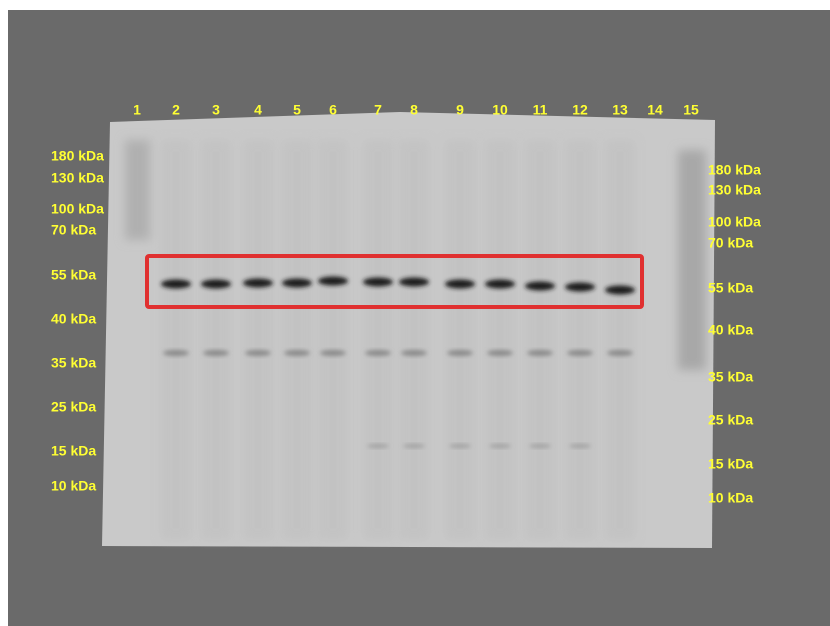  What do you see at coordinates (730, 288) in the screenshot?
I see `marker-label-right: 55 kDa` at bounding box center [730, 288].